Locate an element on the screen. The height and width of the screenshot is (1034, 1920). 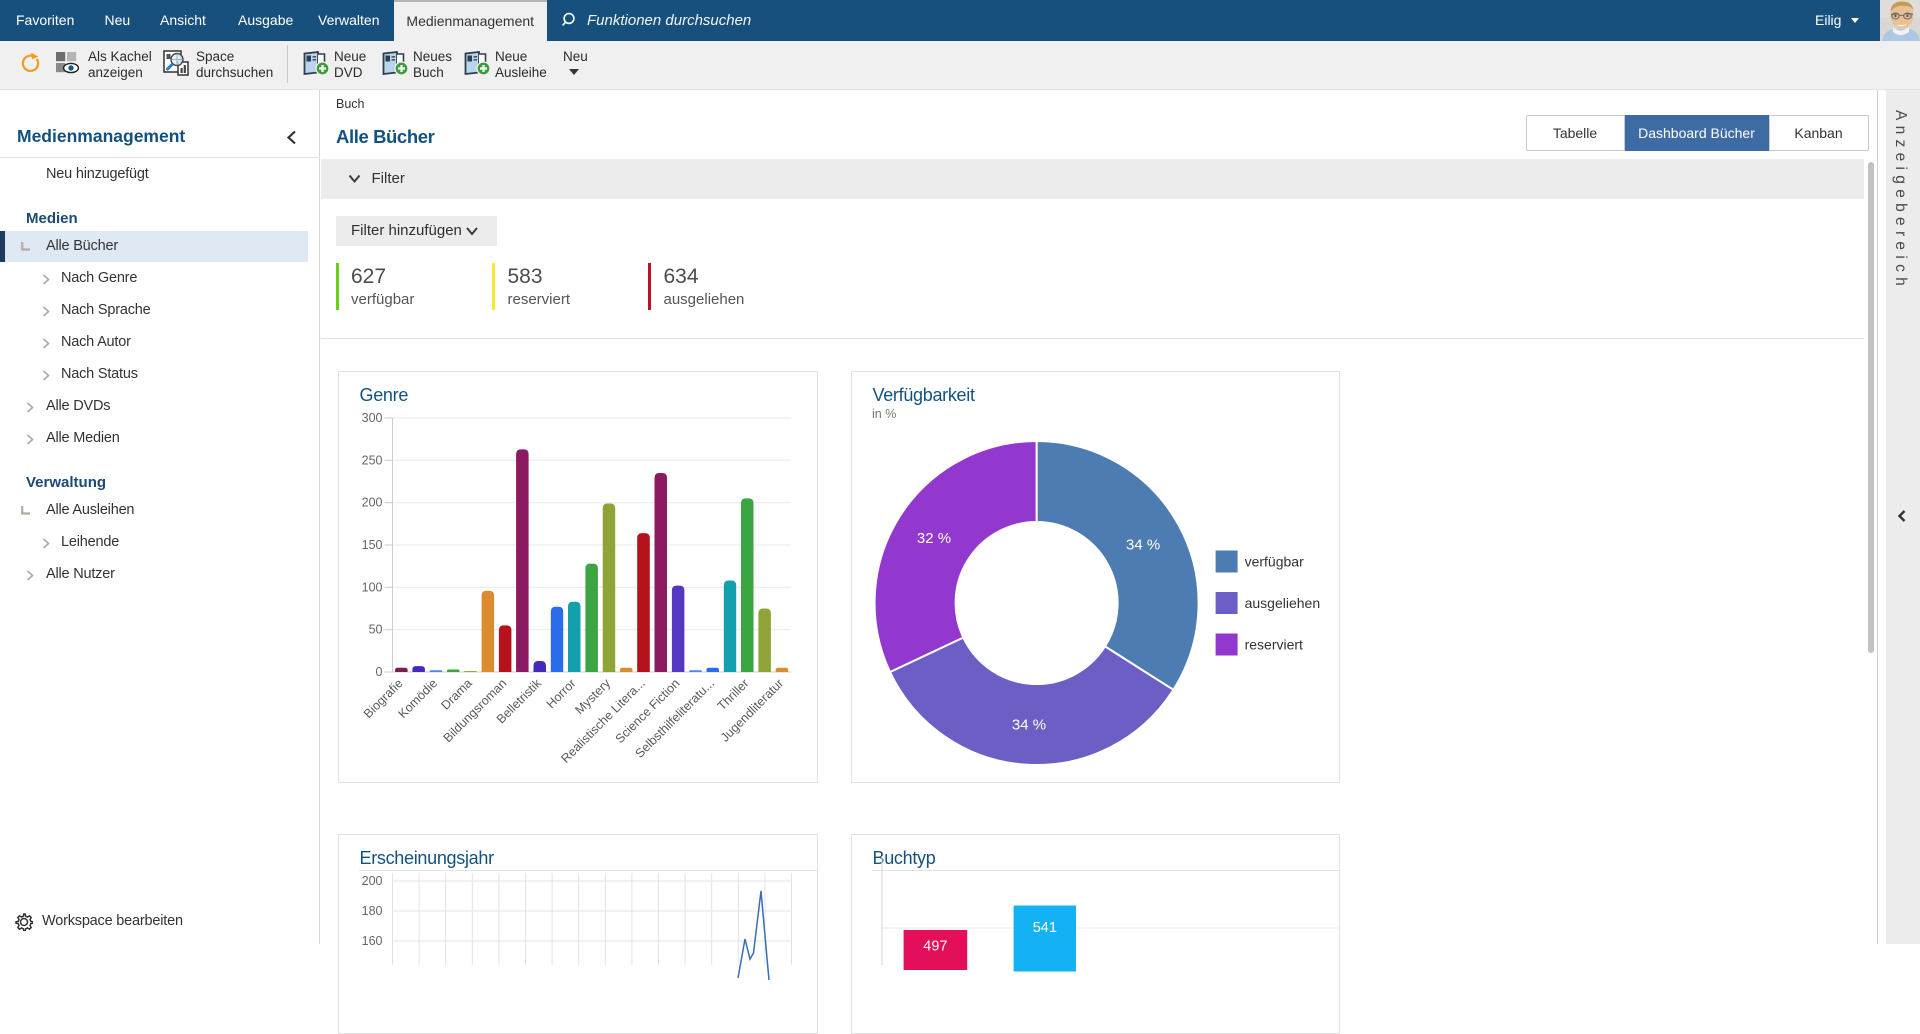
svg-text: Jugendliteratur is located at coordinates (751, 710).